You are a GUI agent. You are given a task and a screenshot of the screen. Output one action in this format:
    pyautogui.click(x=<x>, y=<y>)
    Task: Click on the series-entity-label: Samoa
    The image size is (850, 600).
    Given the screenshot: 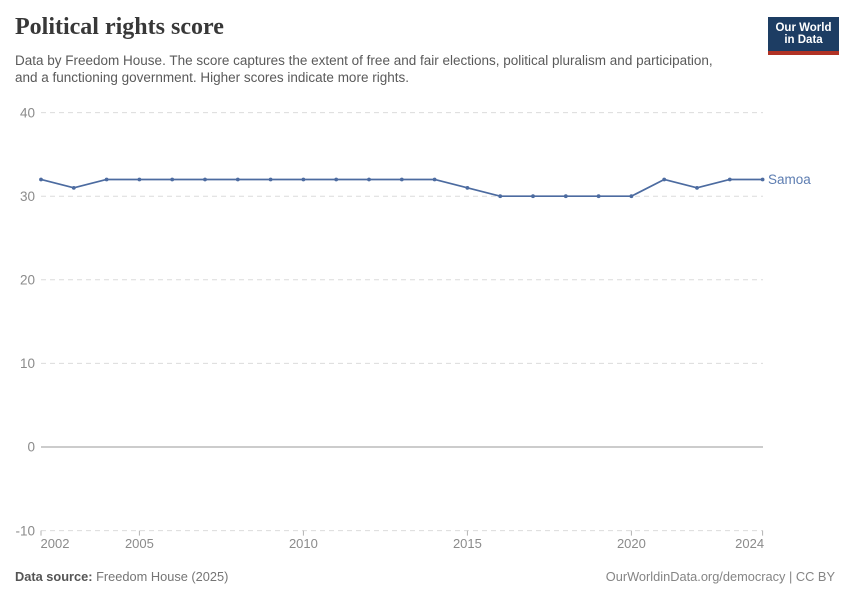 What is the action you would take?
    pyautogui.click(x=789, y=179)
    